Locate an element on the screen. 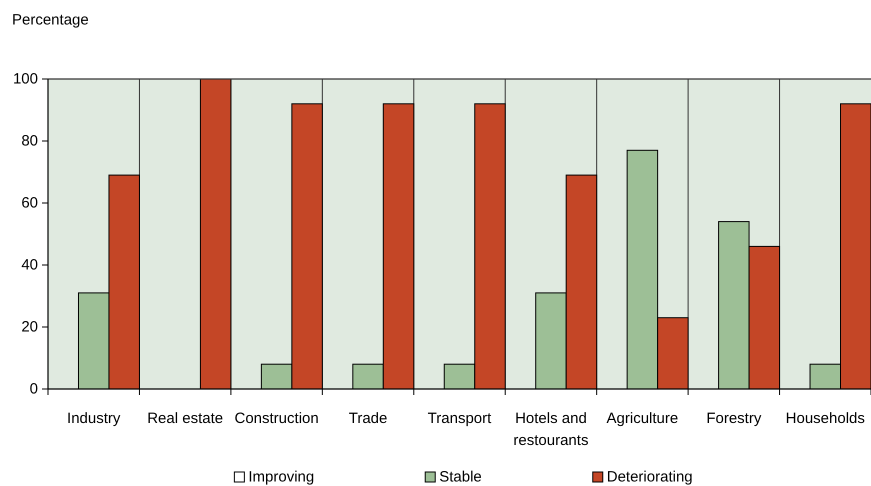  y-tick-label: 20 is located at coordinates (29, 327).